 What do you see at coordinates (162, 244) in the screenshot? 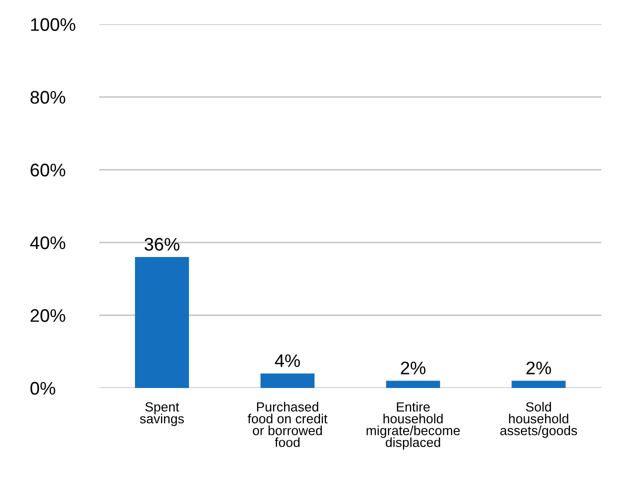
I see `data-label: 36%` at bounding box center [162, 244].